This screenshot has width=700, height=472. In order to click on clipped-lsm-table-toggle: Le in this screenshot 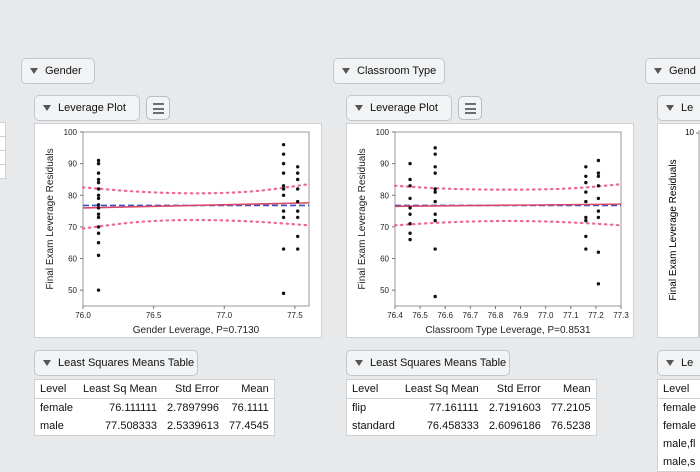, I will do `click(678, 363)`.